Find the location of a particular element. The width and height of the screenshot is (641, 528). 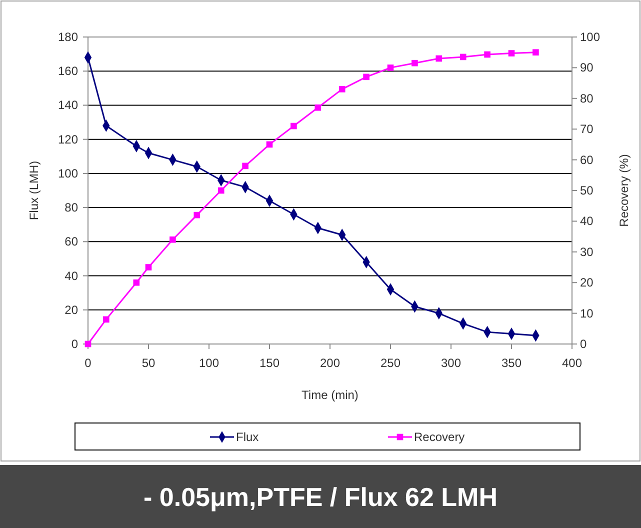

y2-tick-label: 30 is located at coordinates (587, 251).